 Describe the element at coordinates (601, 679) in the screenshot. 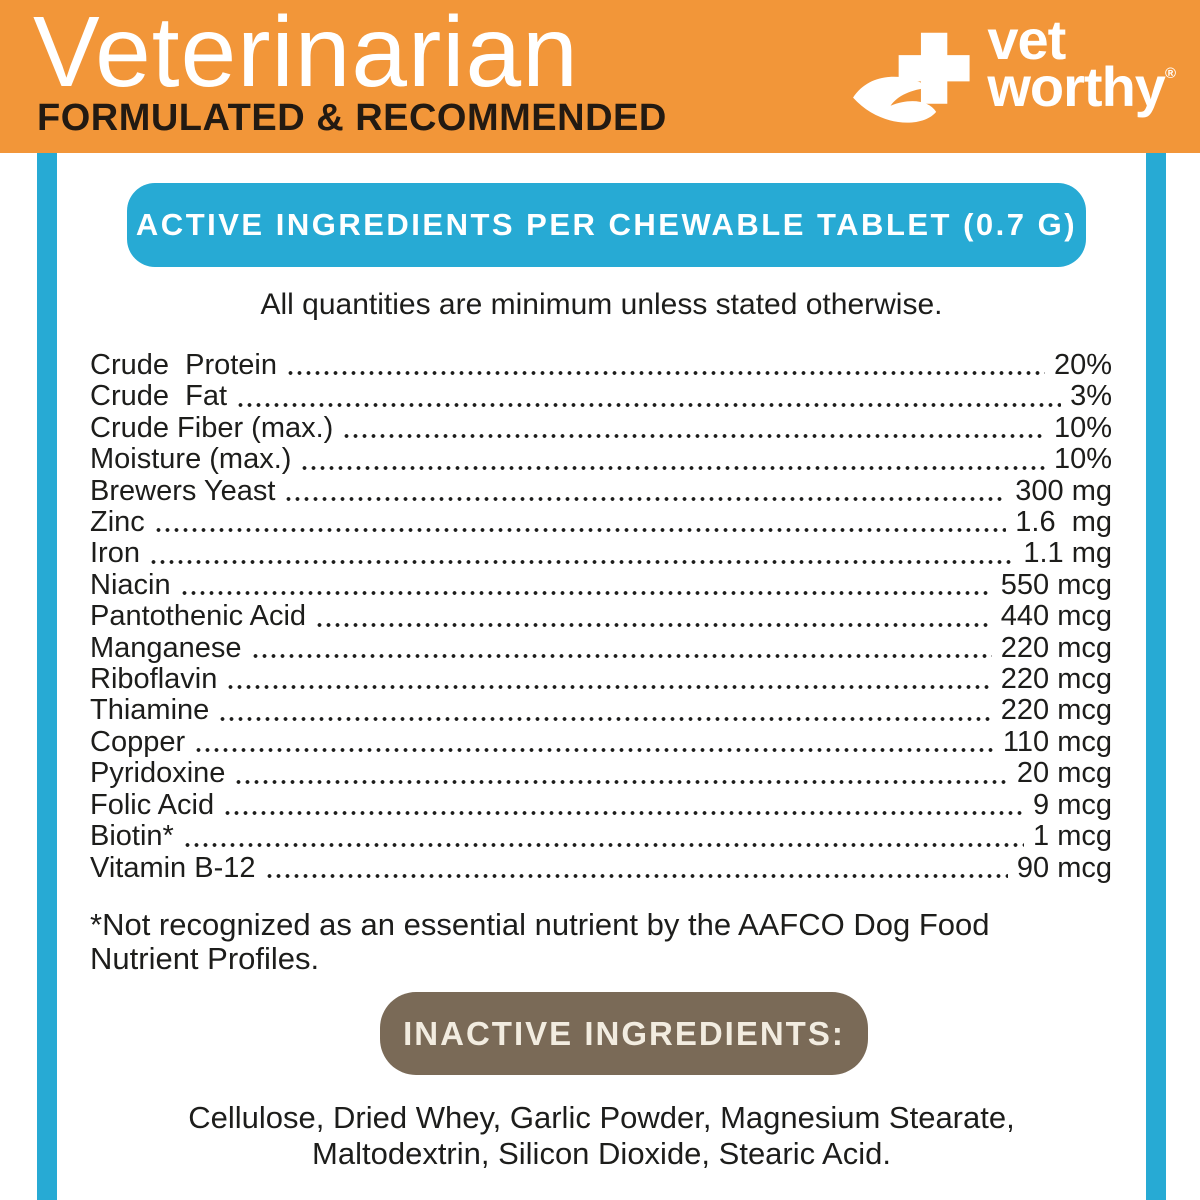

I see `ingredient-row: Riboflavin 220 mcg` at that location.